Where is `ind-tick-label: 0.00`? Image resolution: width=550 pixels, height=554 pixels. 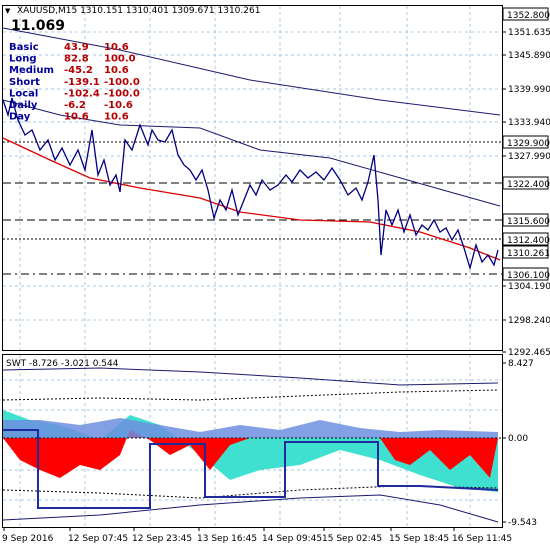 ind-tick-label: 0.00 is located at coordinates (518, 439).